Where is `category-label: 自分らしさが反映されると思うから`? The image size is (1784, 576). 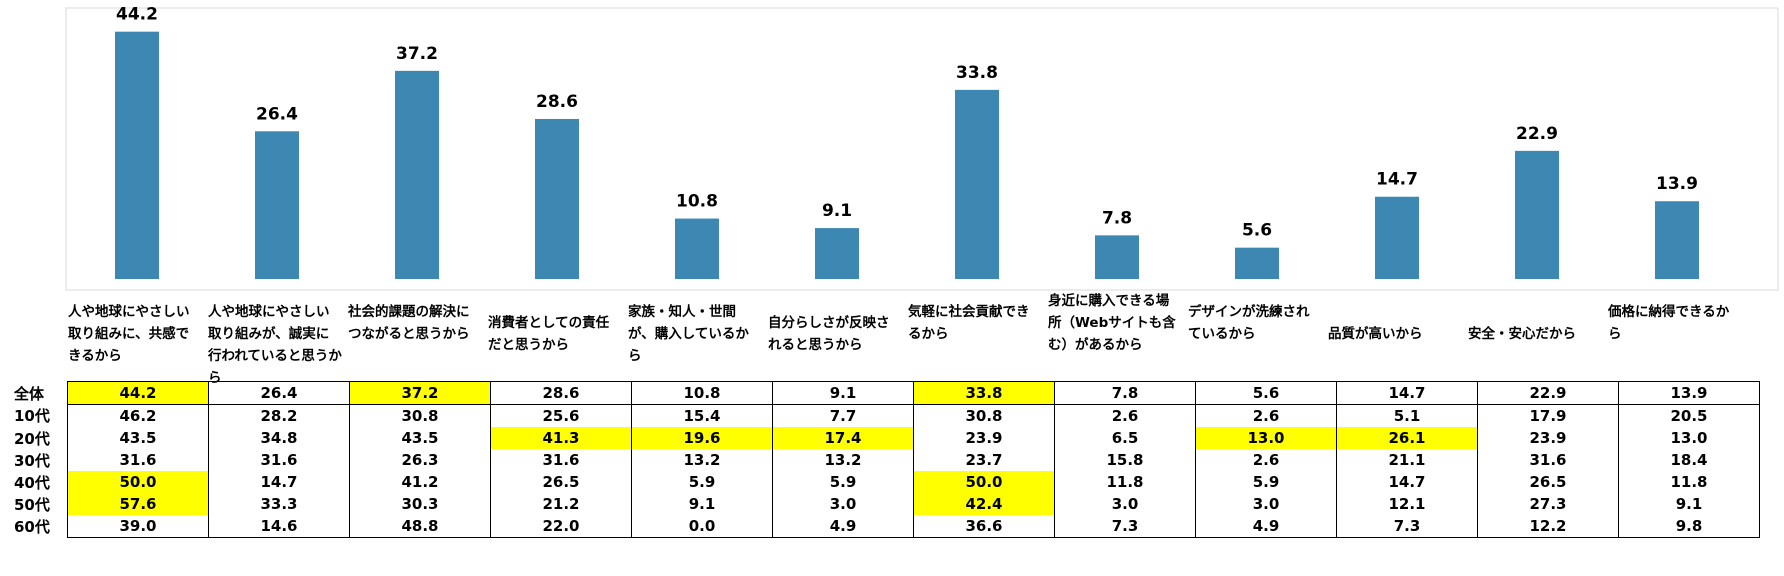
category-label: 自分らしさが反映されると思うから is located at coordinates (829, 334).